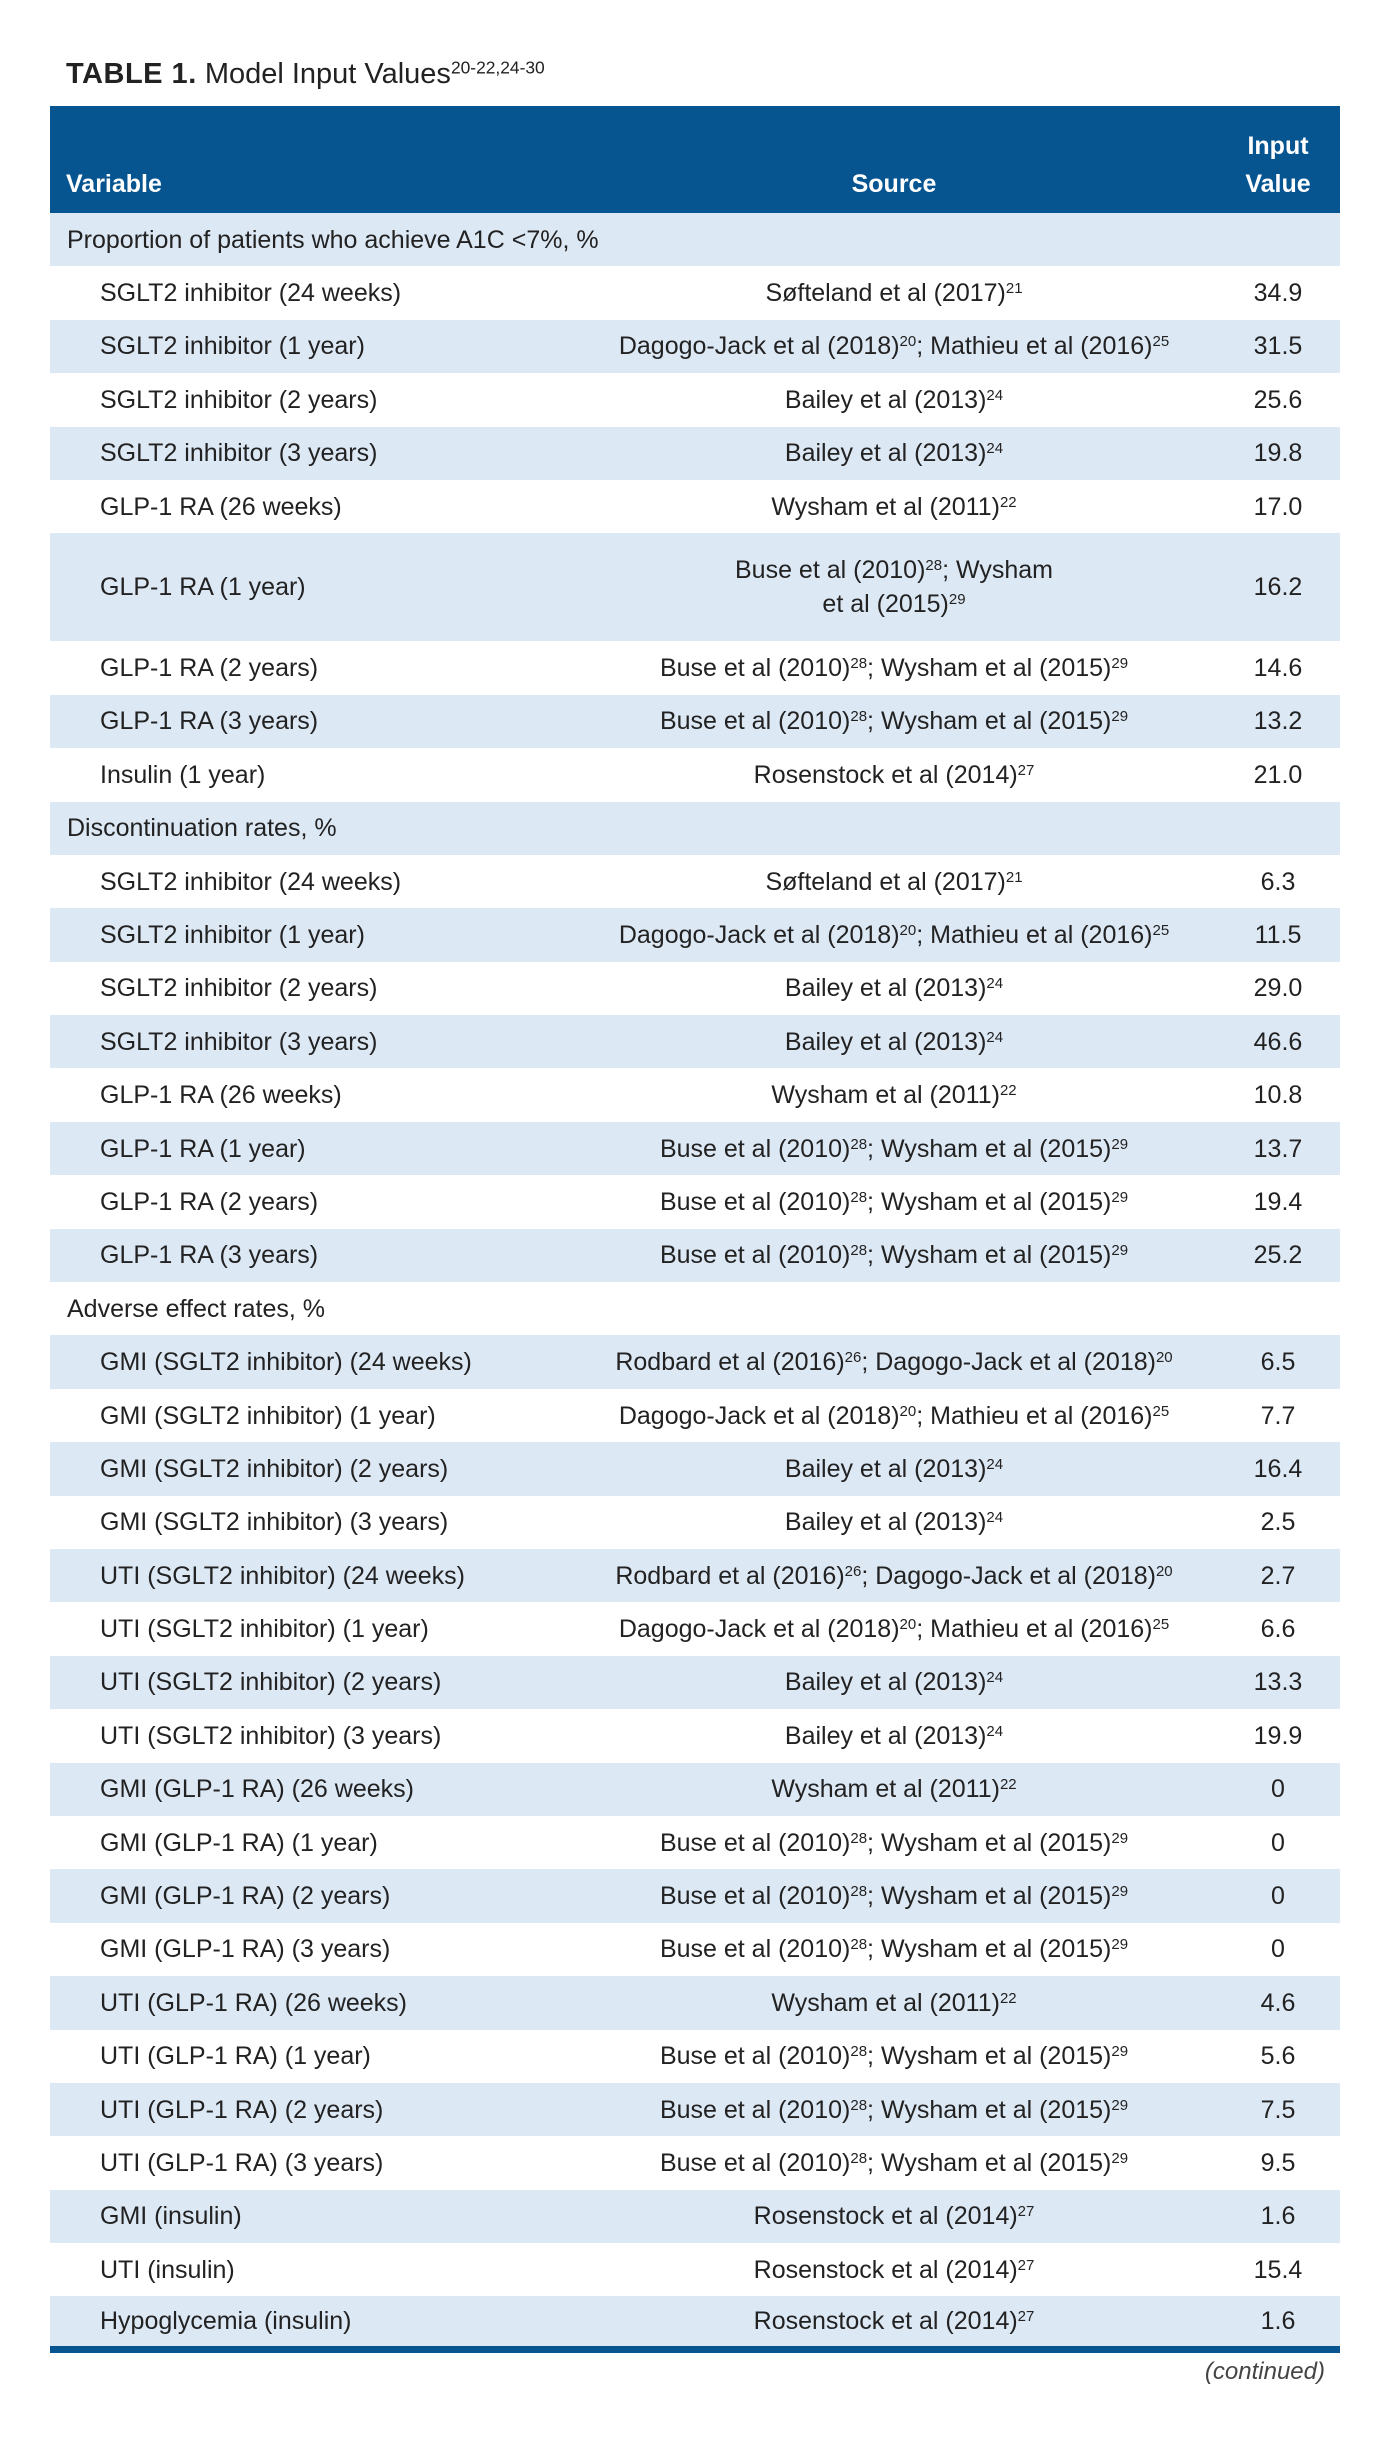 Image resolution: width=1386 pixels, height=2445 pixels. I want to click on variable-cell: GLP-1 RA (2 years), so click(209, 668).